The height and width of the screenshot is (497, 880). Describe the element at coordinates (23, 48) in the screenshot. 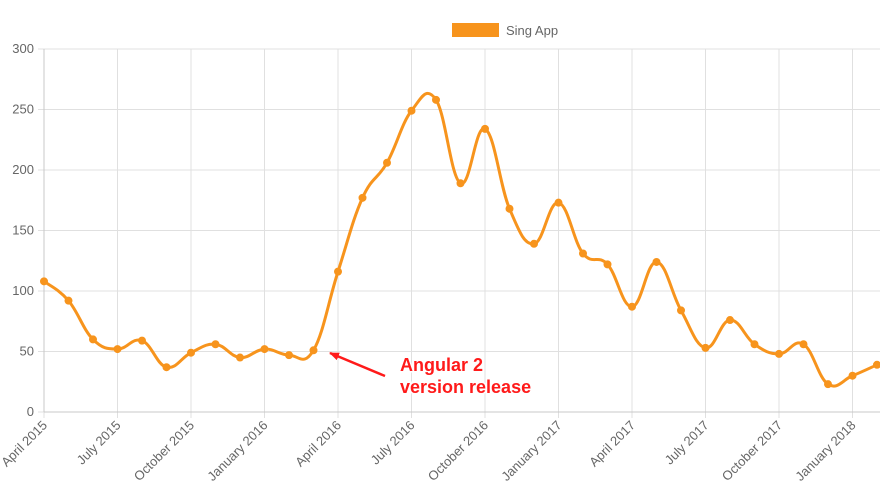

I see `y-tick-label: 300` at that location.